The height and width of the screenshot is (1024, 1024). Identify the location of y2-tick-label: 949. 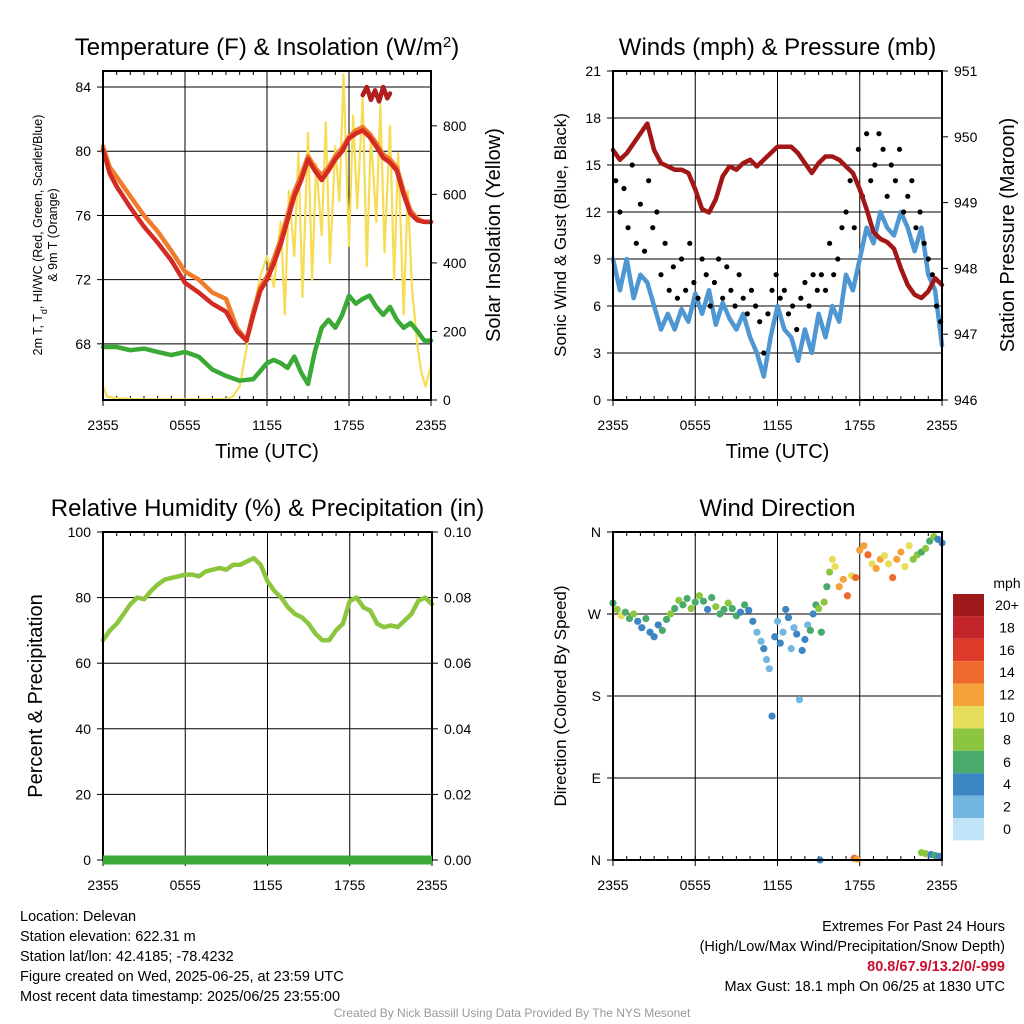
(966, 203).